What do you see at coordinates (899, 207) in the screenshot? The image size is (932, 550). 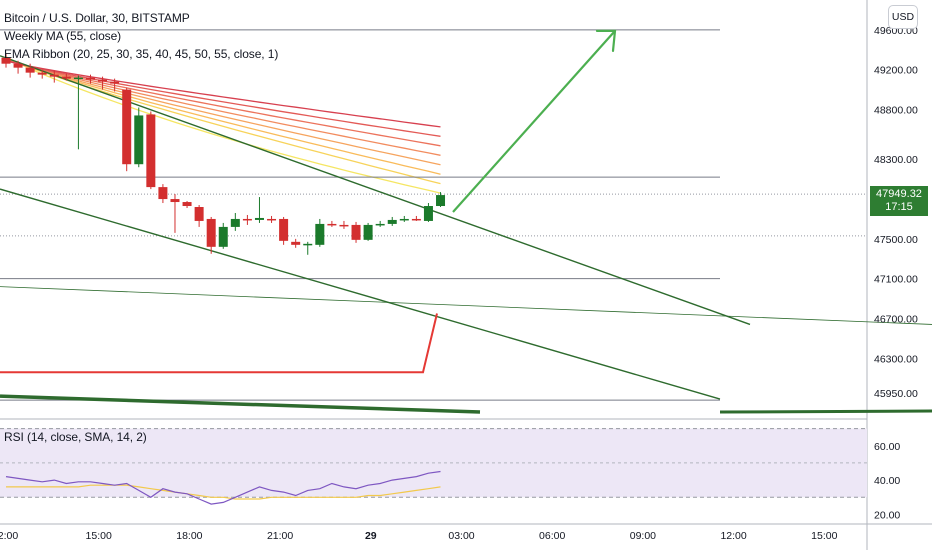 I see `bar-countdown: 17:15` at bounding box center [899, 207].